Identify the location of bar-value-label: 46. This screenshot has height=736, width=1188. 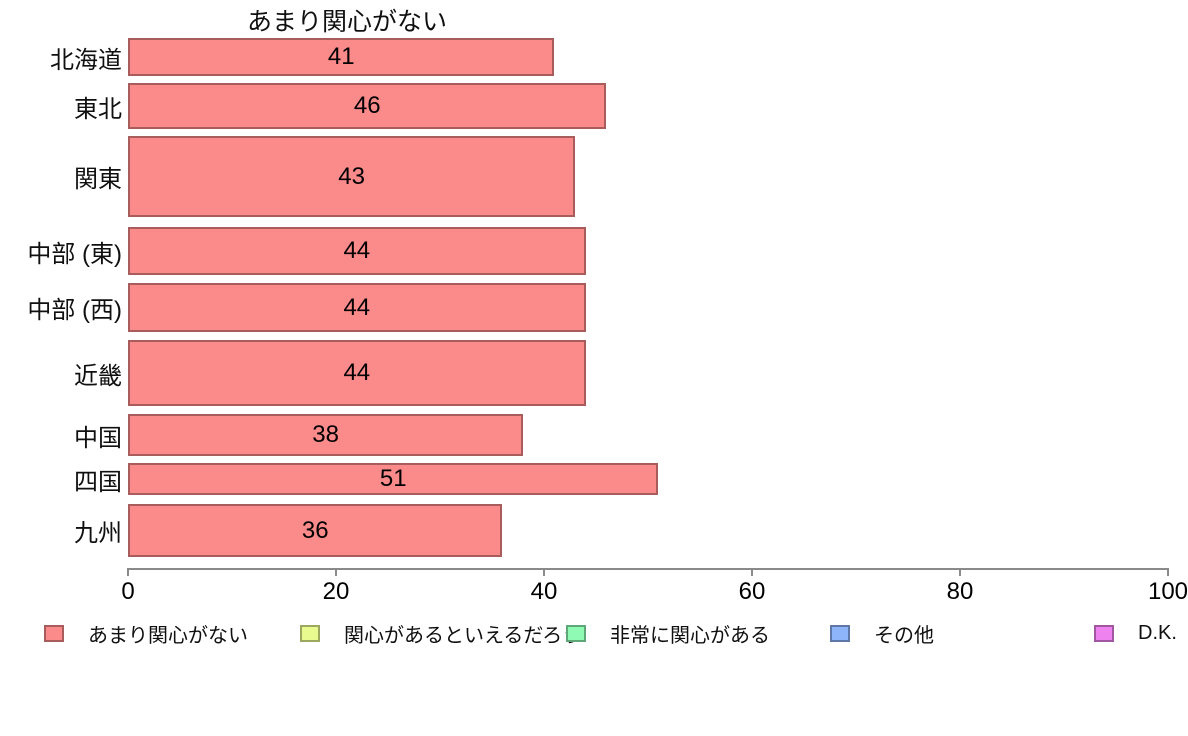
(367, 105).